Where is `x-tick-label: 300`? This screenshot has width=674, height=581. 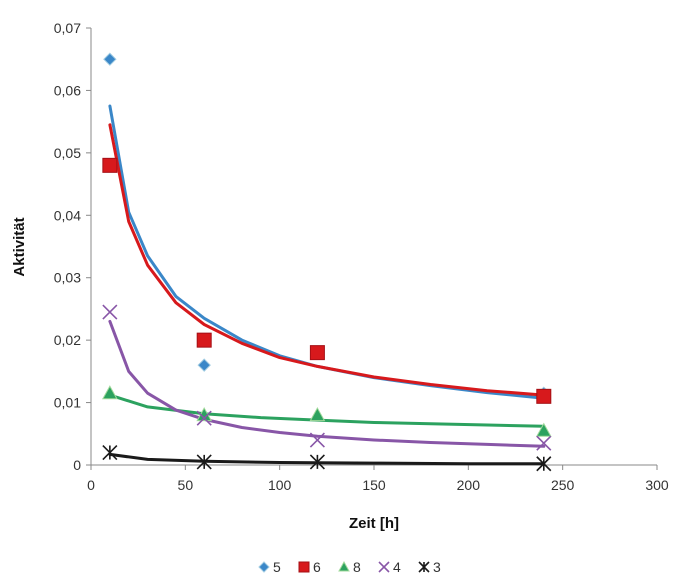 x-tick-label: 300 is located at coordinates (657, 485).